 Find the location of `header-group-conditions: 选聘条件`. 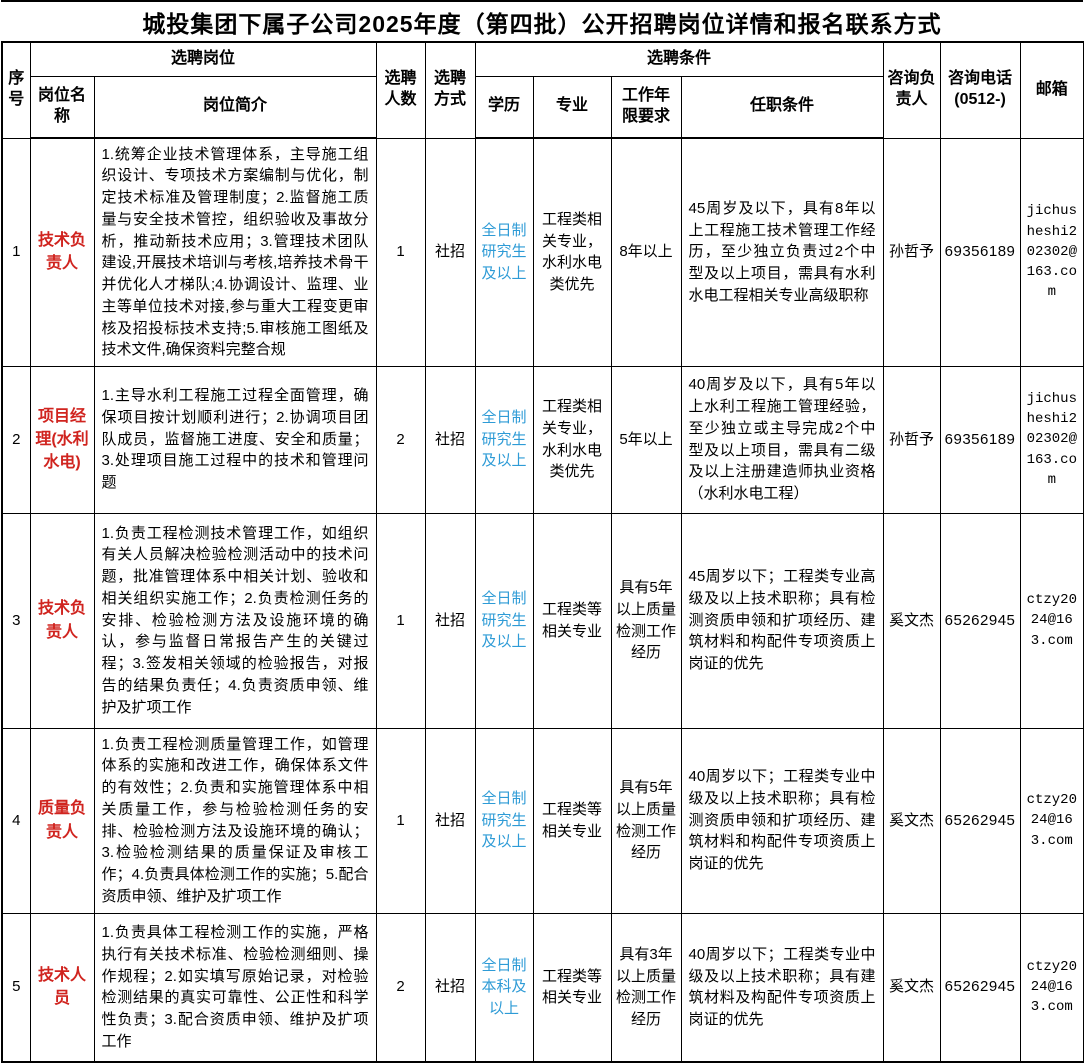

header-group-conditions: 选聘条件 is located at coordinates (679, 59).